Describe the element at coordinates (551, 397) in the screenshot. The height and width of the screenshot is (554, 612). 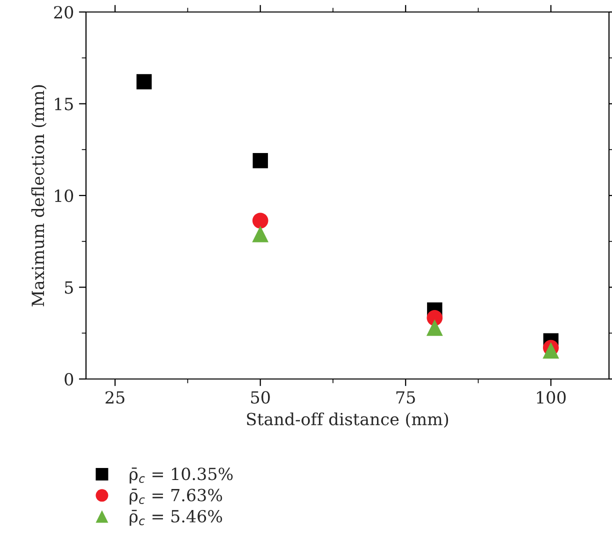
I see `x-tick-label: 100` at that location.